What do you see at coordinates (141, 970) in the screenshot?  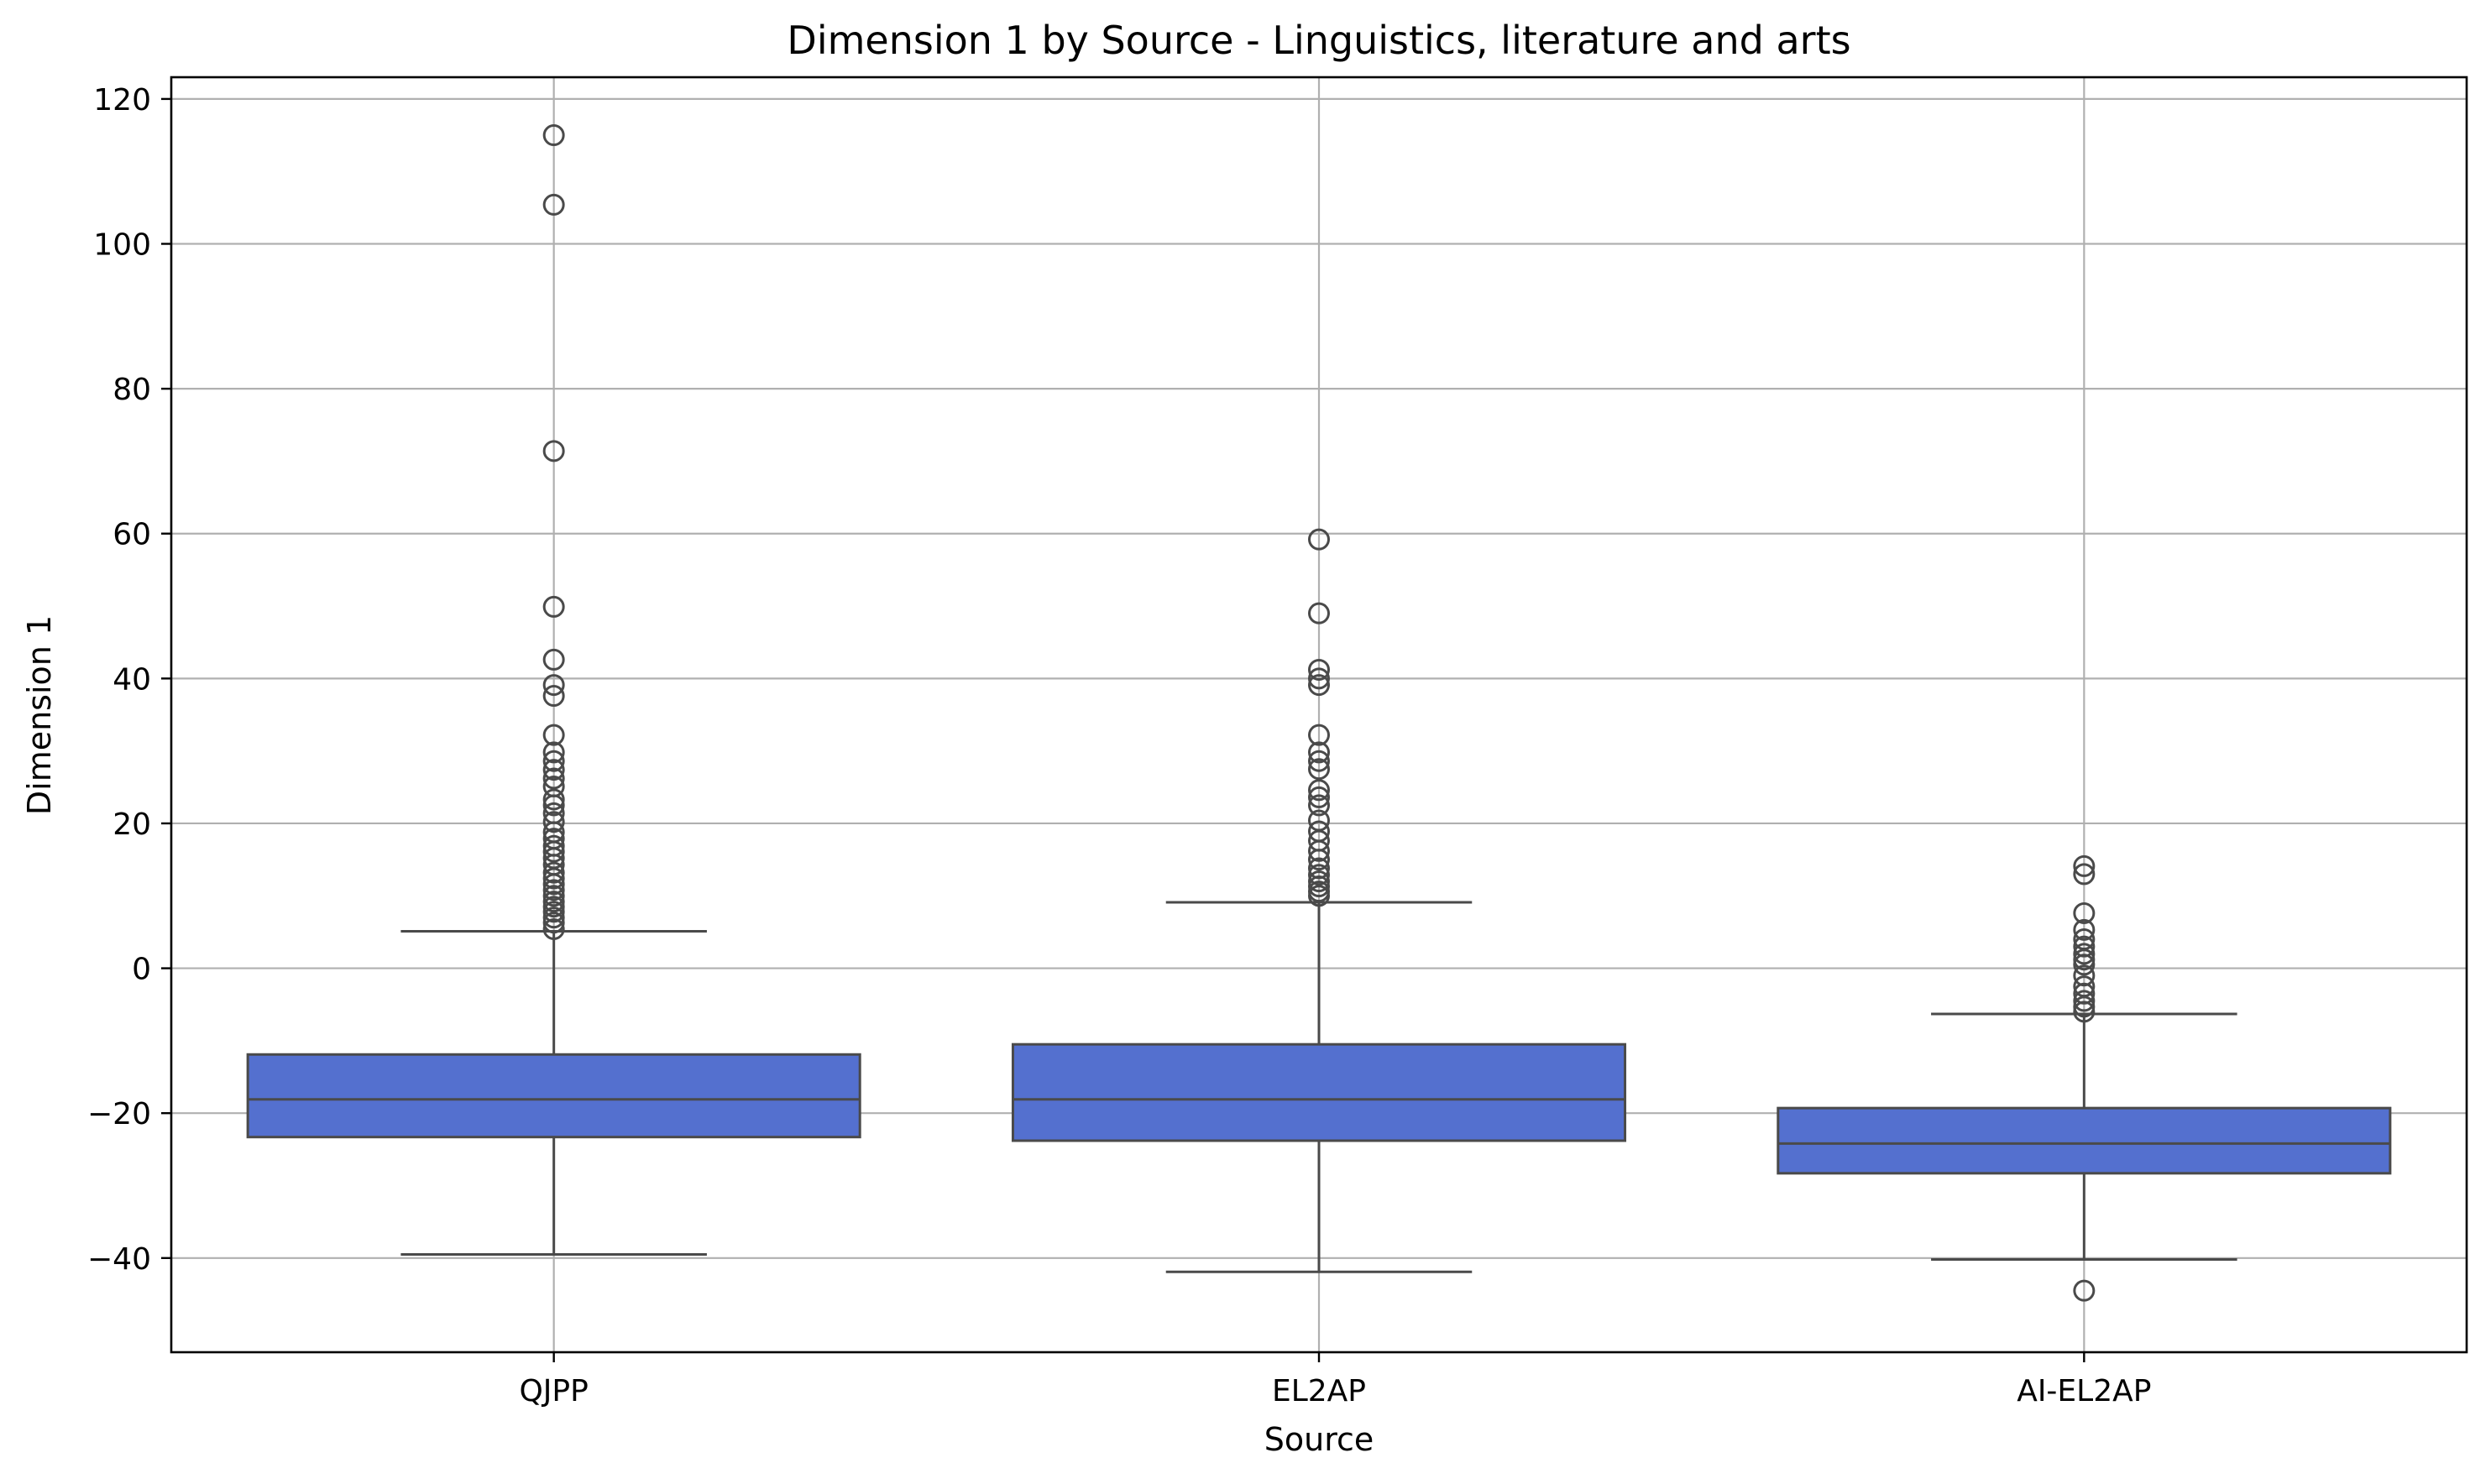 I see `y-tick-label: 0` at bounding box center [141, 970].